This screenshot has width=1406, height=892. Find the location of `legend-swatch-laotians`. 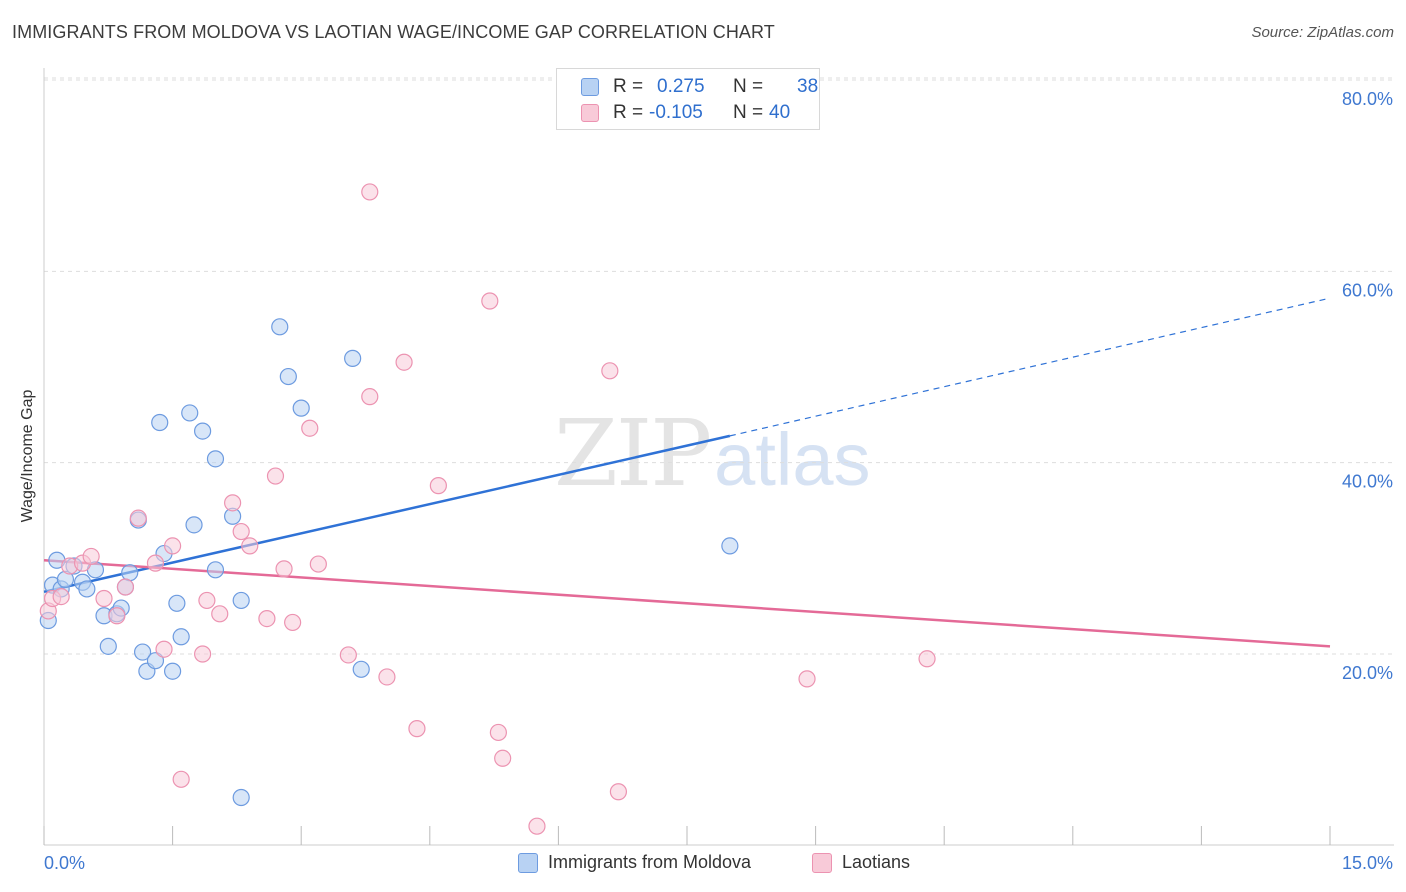

legend-swatch-laotians is located at coordinates (590, 113).